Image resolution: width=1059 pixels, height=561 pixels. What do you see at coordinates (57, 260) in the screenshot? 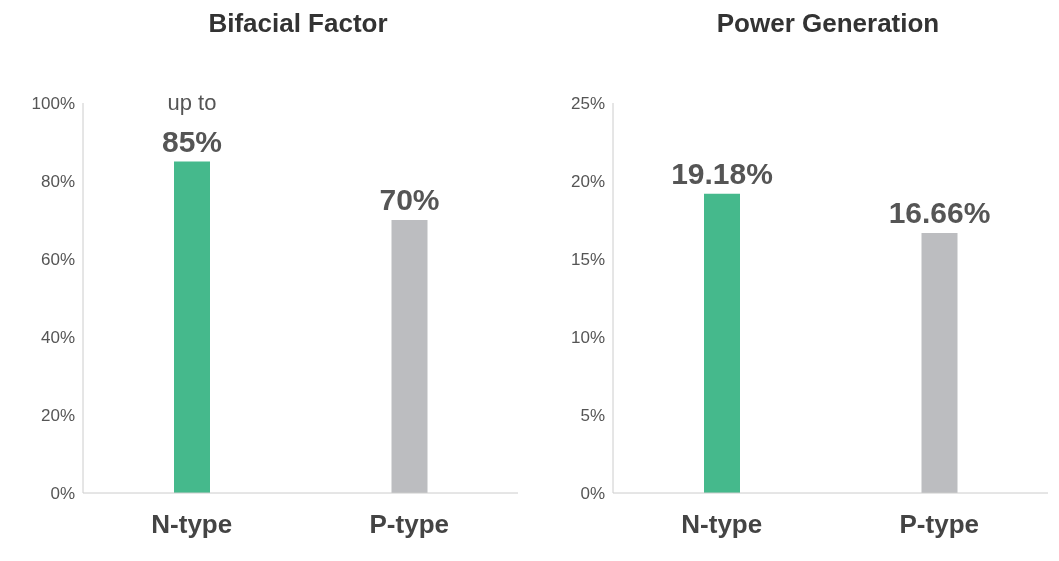
I see `y-tick-label: 60%` at bounding box center [57, 260].